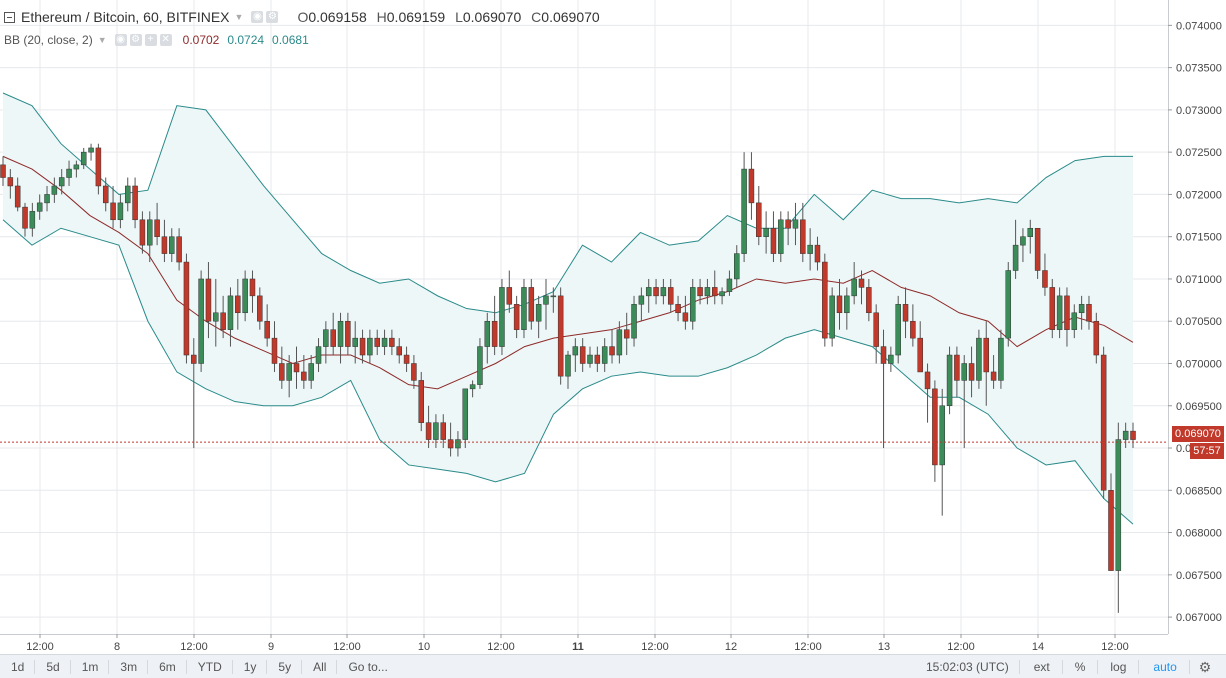 This screenshot has width=1226, height=678. I want to click on countdown-tag: 57:57, so click(1207, 451).